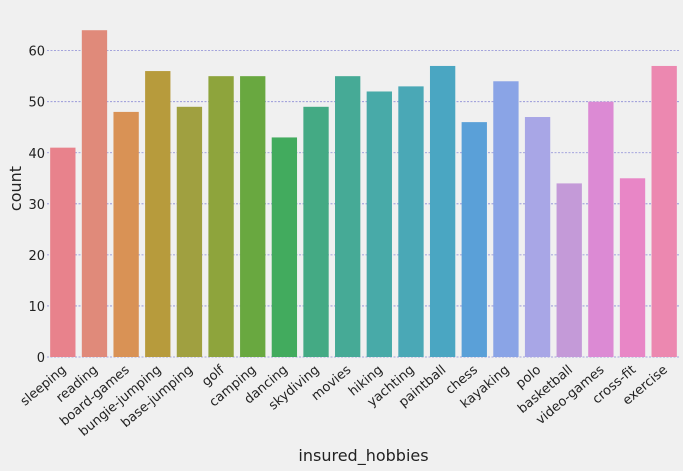 The image size is (683, 471). I want to click on bar-camping, so click(253, 217).